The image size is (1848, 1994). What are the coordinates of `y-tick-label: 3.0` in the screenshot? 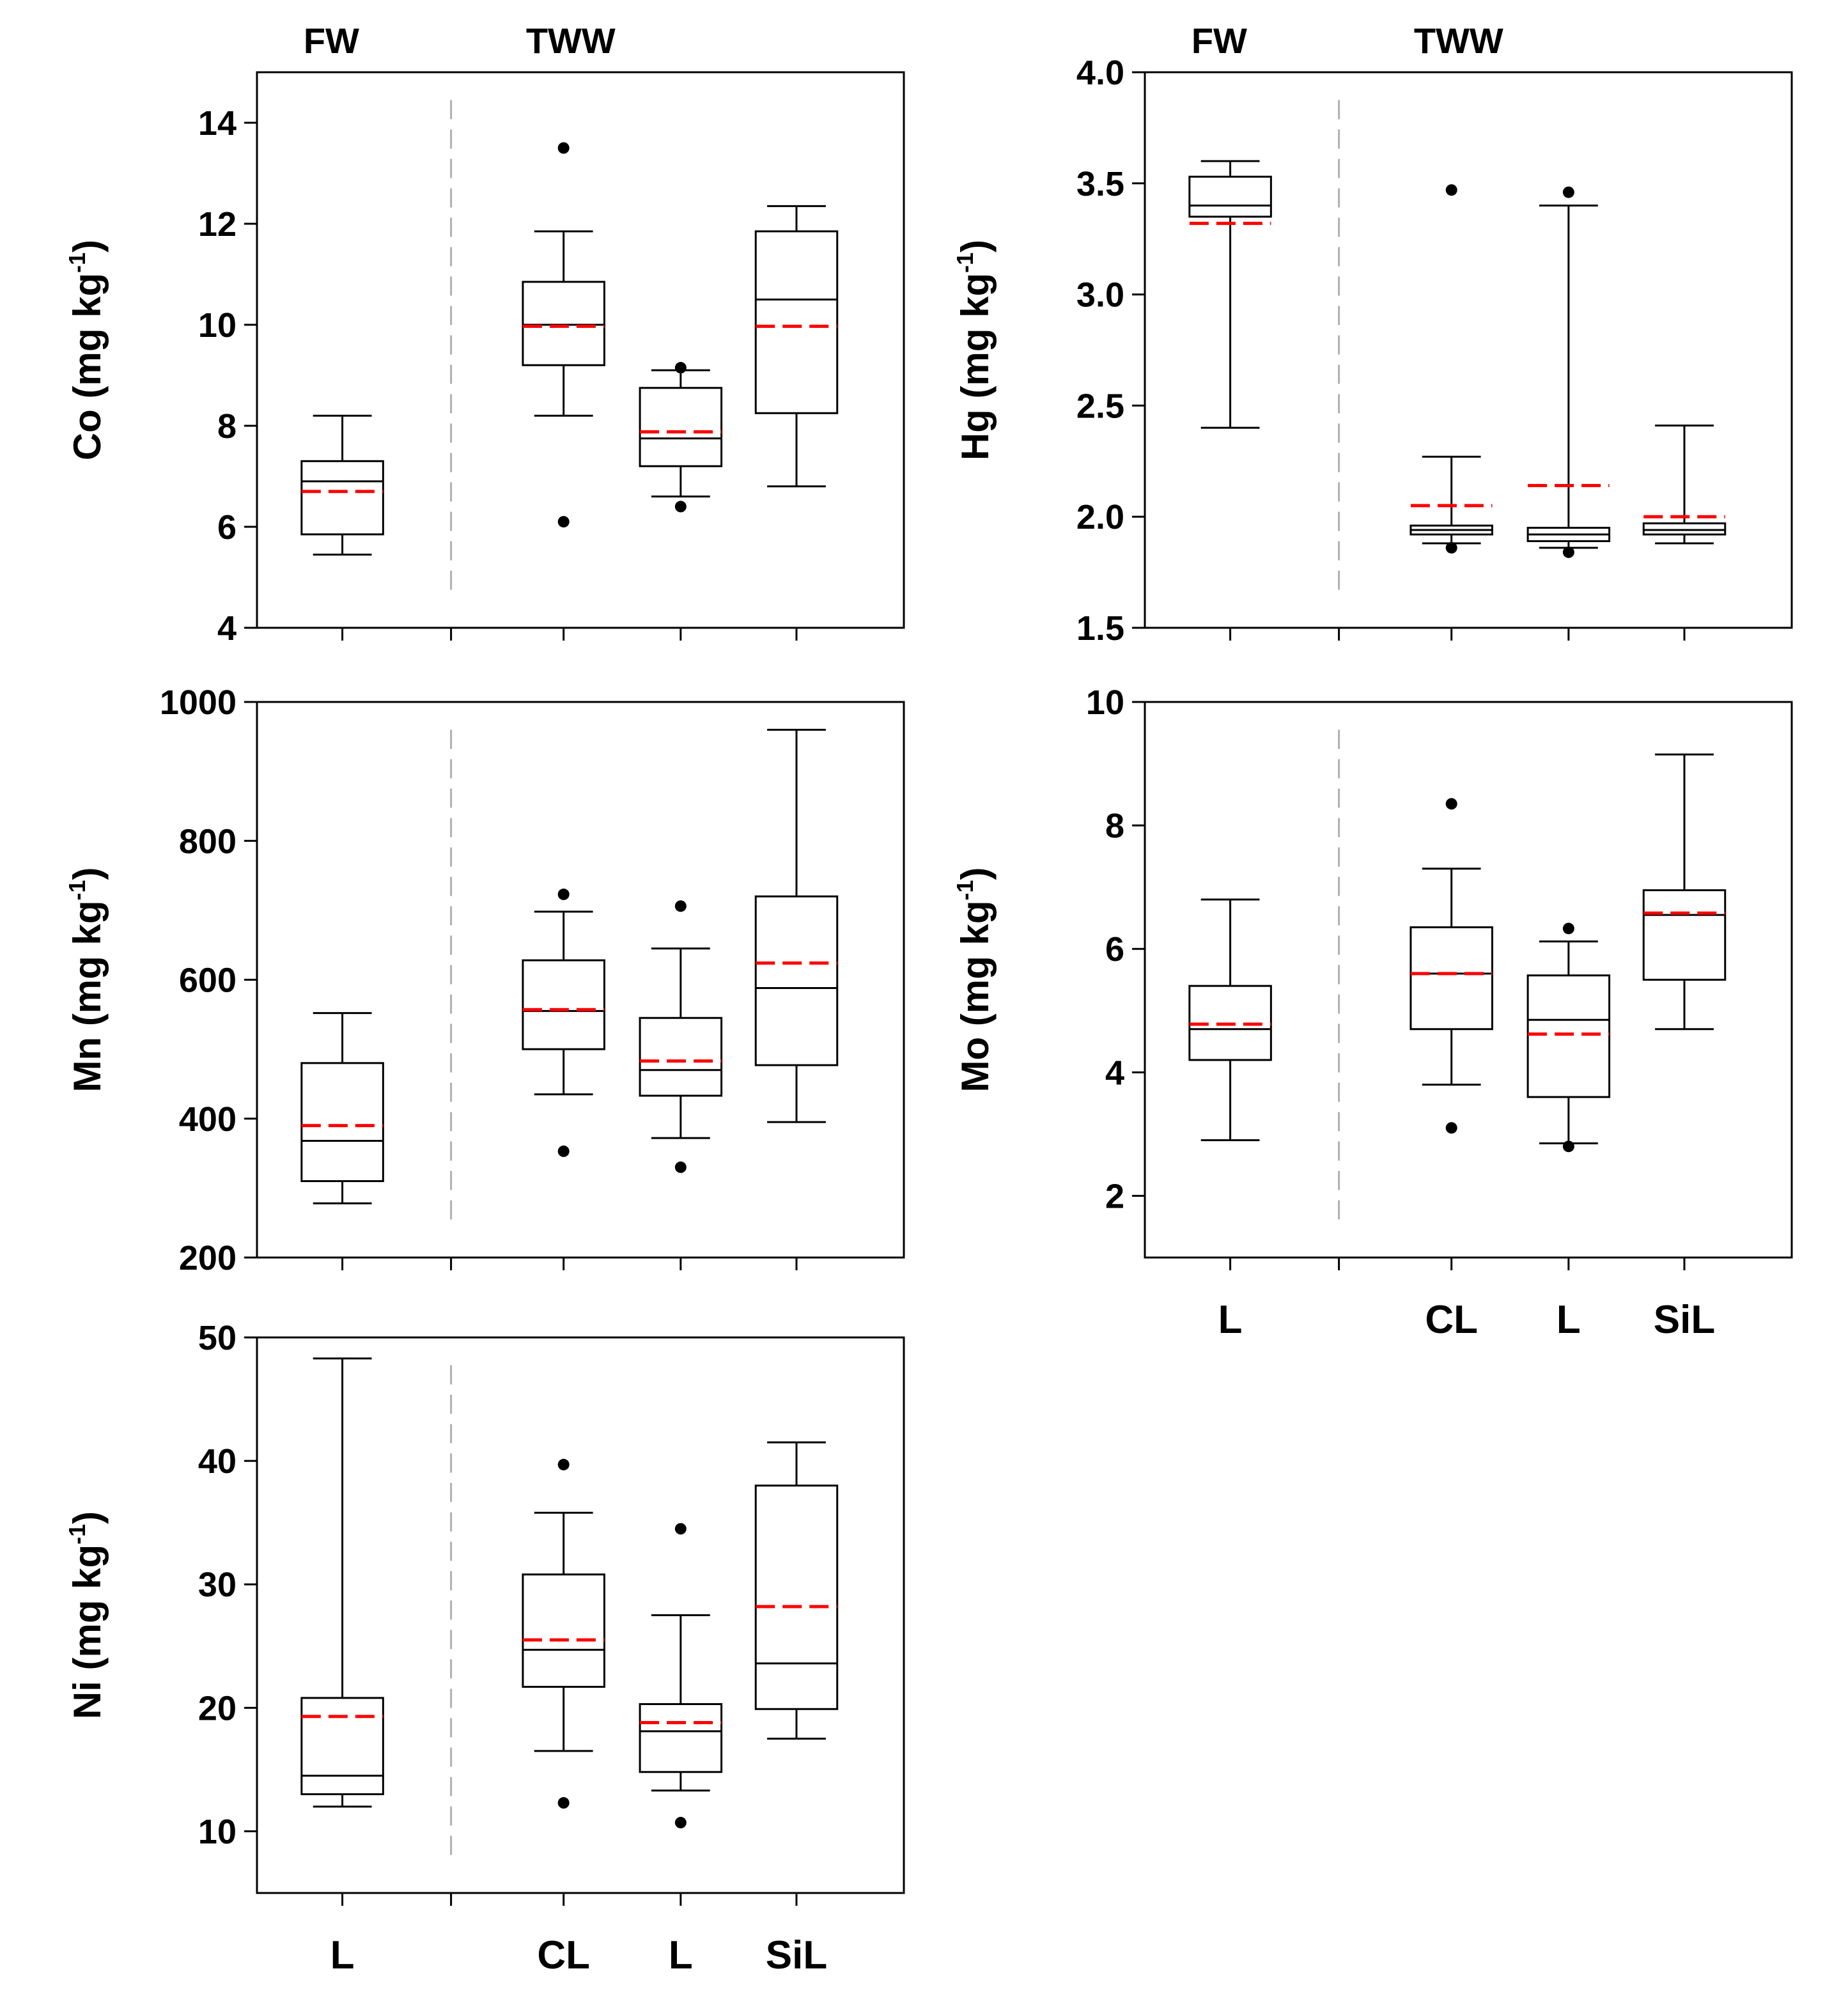 It's located at (1100, 295).